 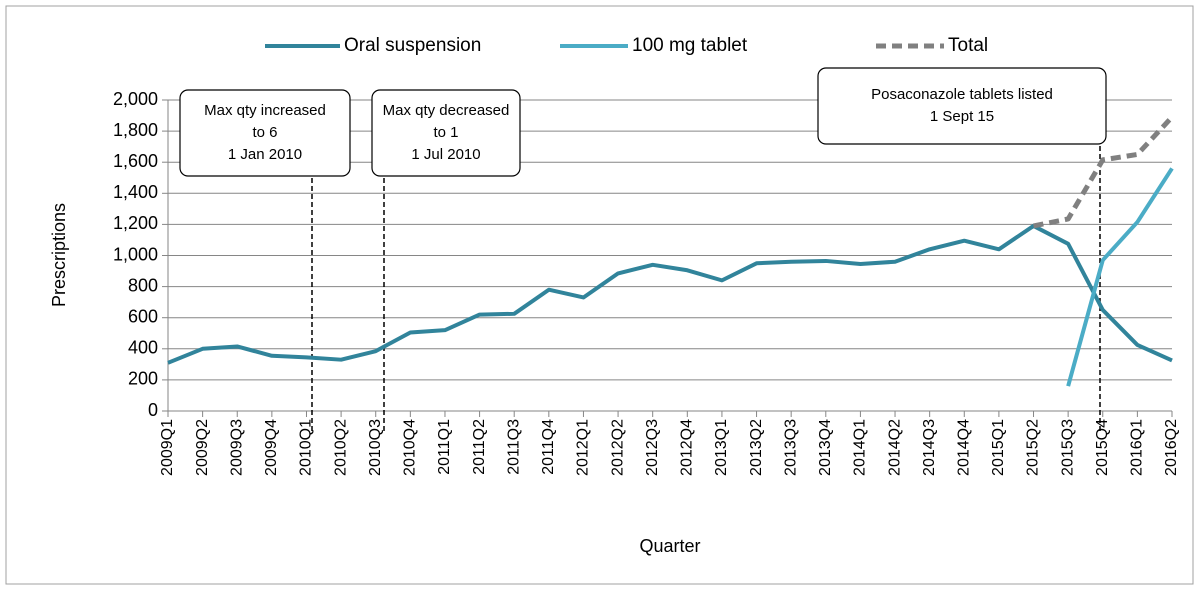 What do you see at coordinates (135, 254) in the screenshot?
I see `y-tick-label: 1,000` at bounding box center [135, 254].